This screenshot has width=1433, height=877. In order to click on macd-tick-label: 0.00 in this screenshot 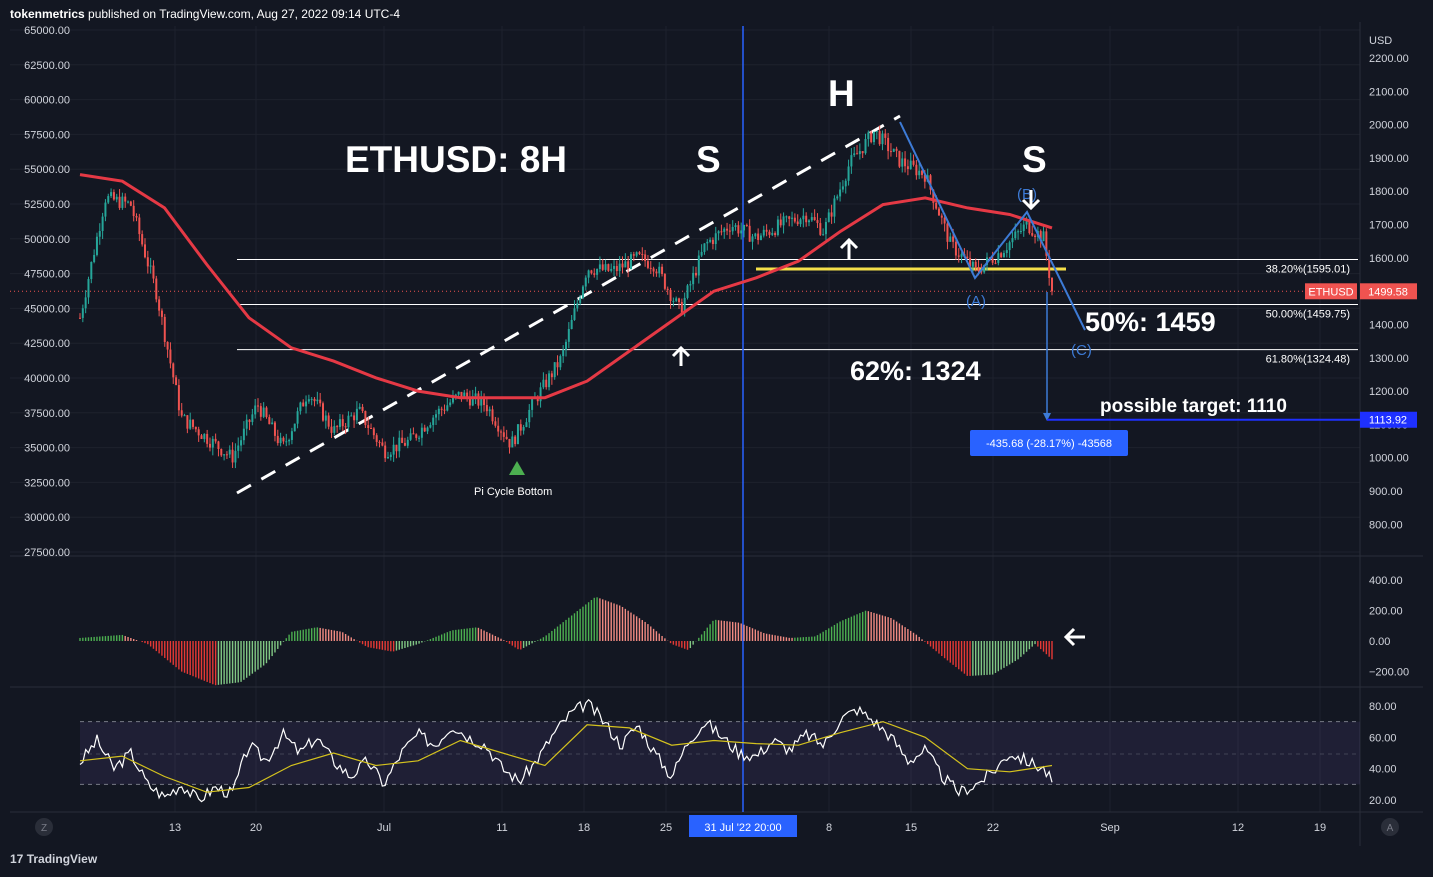, I will do `click(1379, 642)`.